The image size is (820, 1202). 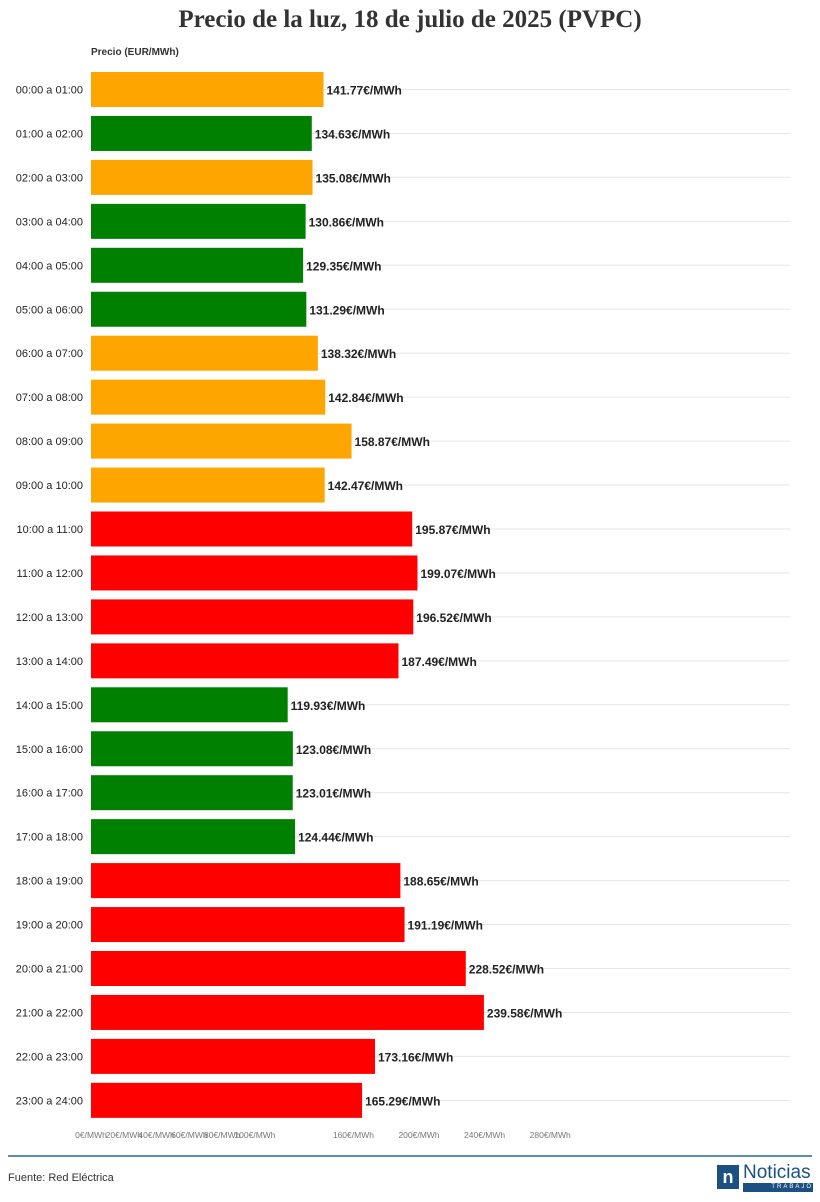 I want to click on value-label: 129.35€/MWh, so click(x=343, y=266).